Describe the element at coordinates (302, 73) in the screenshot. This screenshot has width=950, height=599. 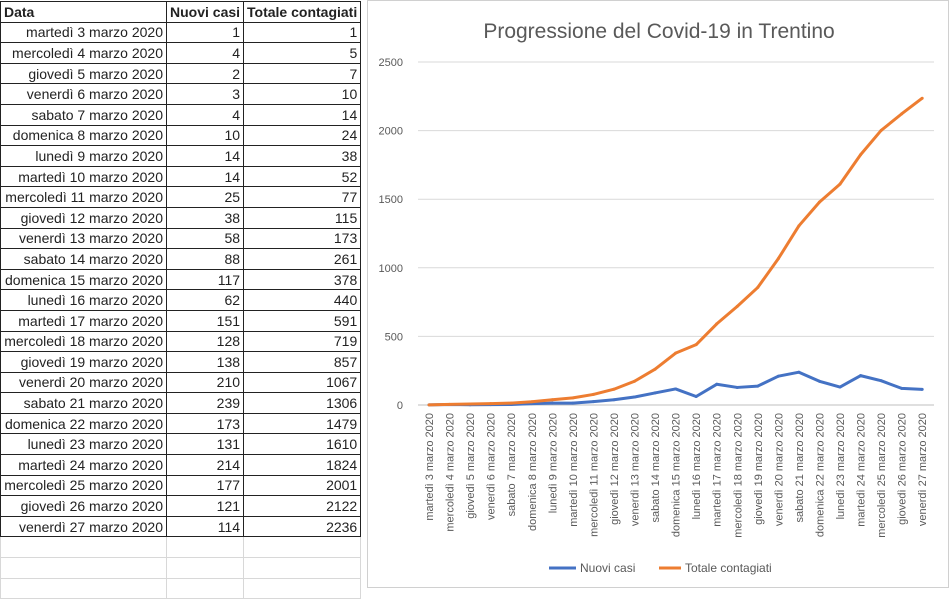
I see `totale-contagiati-cell: 7` at that location.